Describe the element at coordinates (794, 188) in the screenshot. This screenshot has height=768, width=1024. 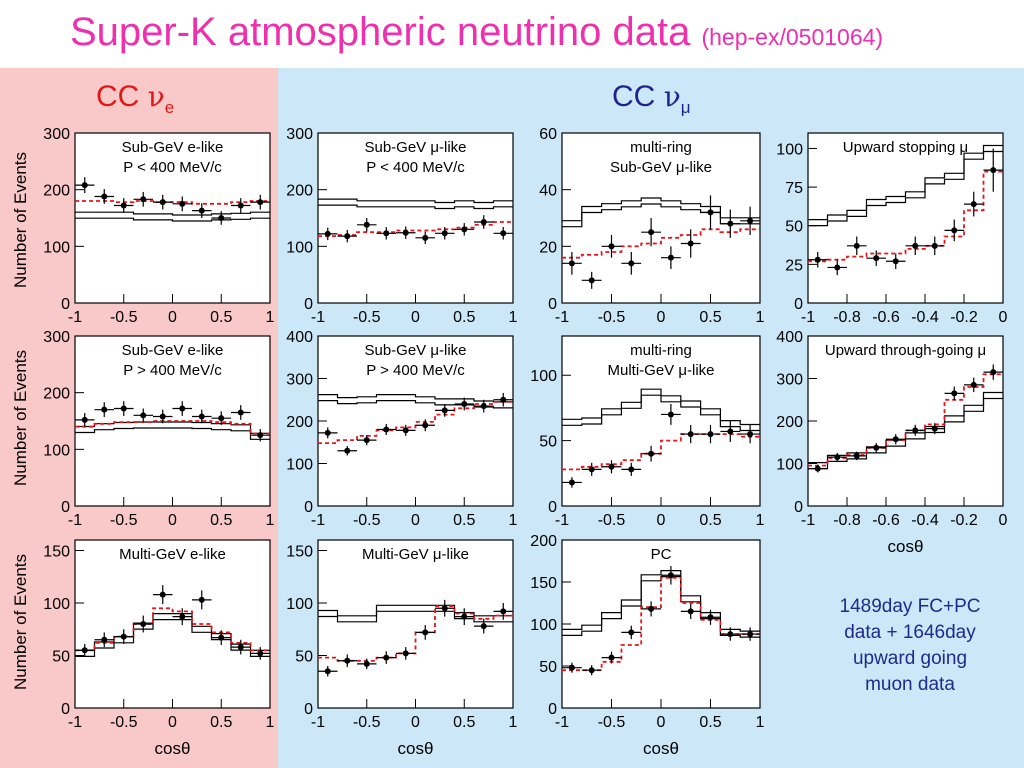
I see `y-tick-label: 75` at that location.